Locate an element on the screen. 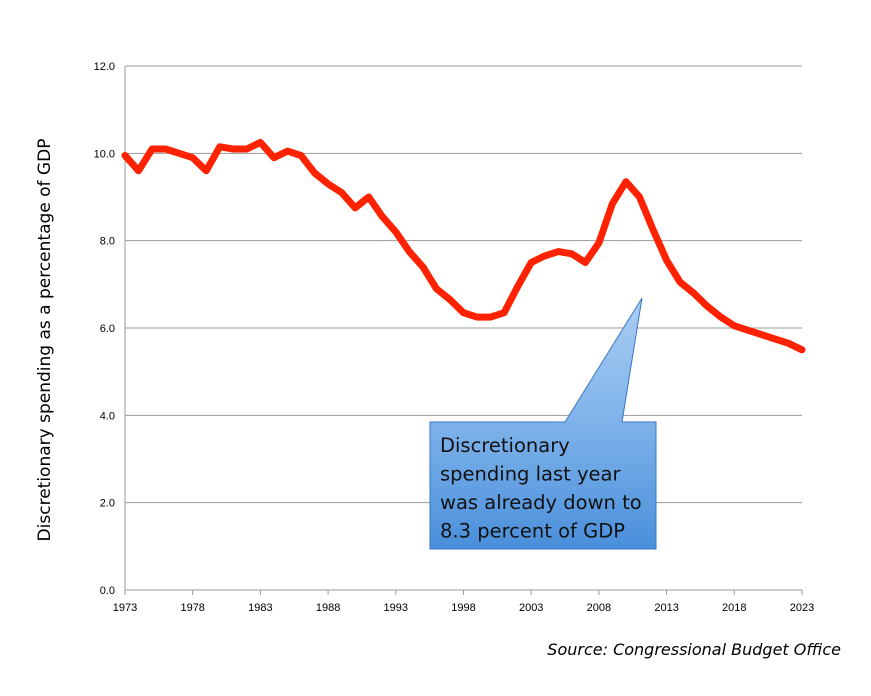 The height and width of the screenshot is (696, 871). x-tick-label: 1978 is located at coordinates (192, 608).